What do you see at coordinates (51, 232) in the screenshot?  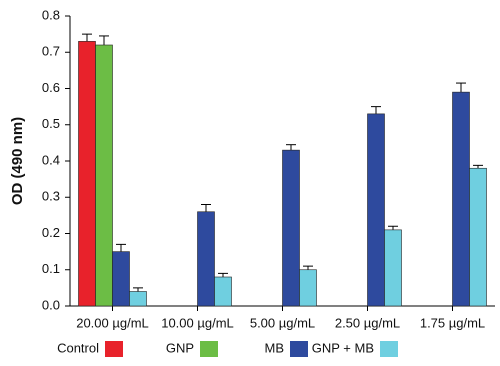 I see `y-tick-label: 0.2` at bounding box center [51, 232].